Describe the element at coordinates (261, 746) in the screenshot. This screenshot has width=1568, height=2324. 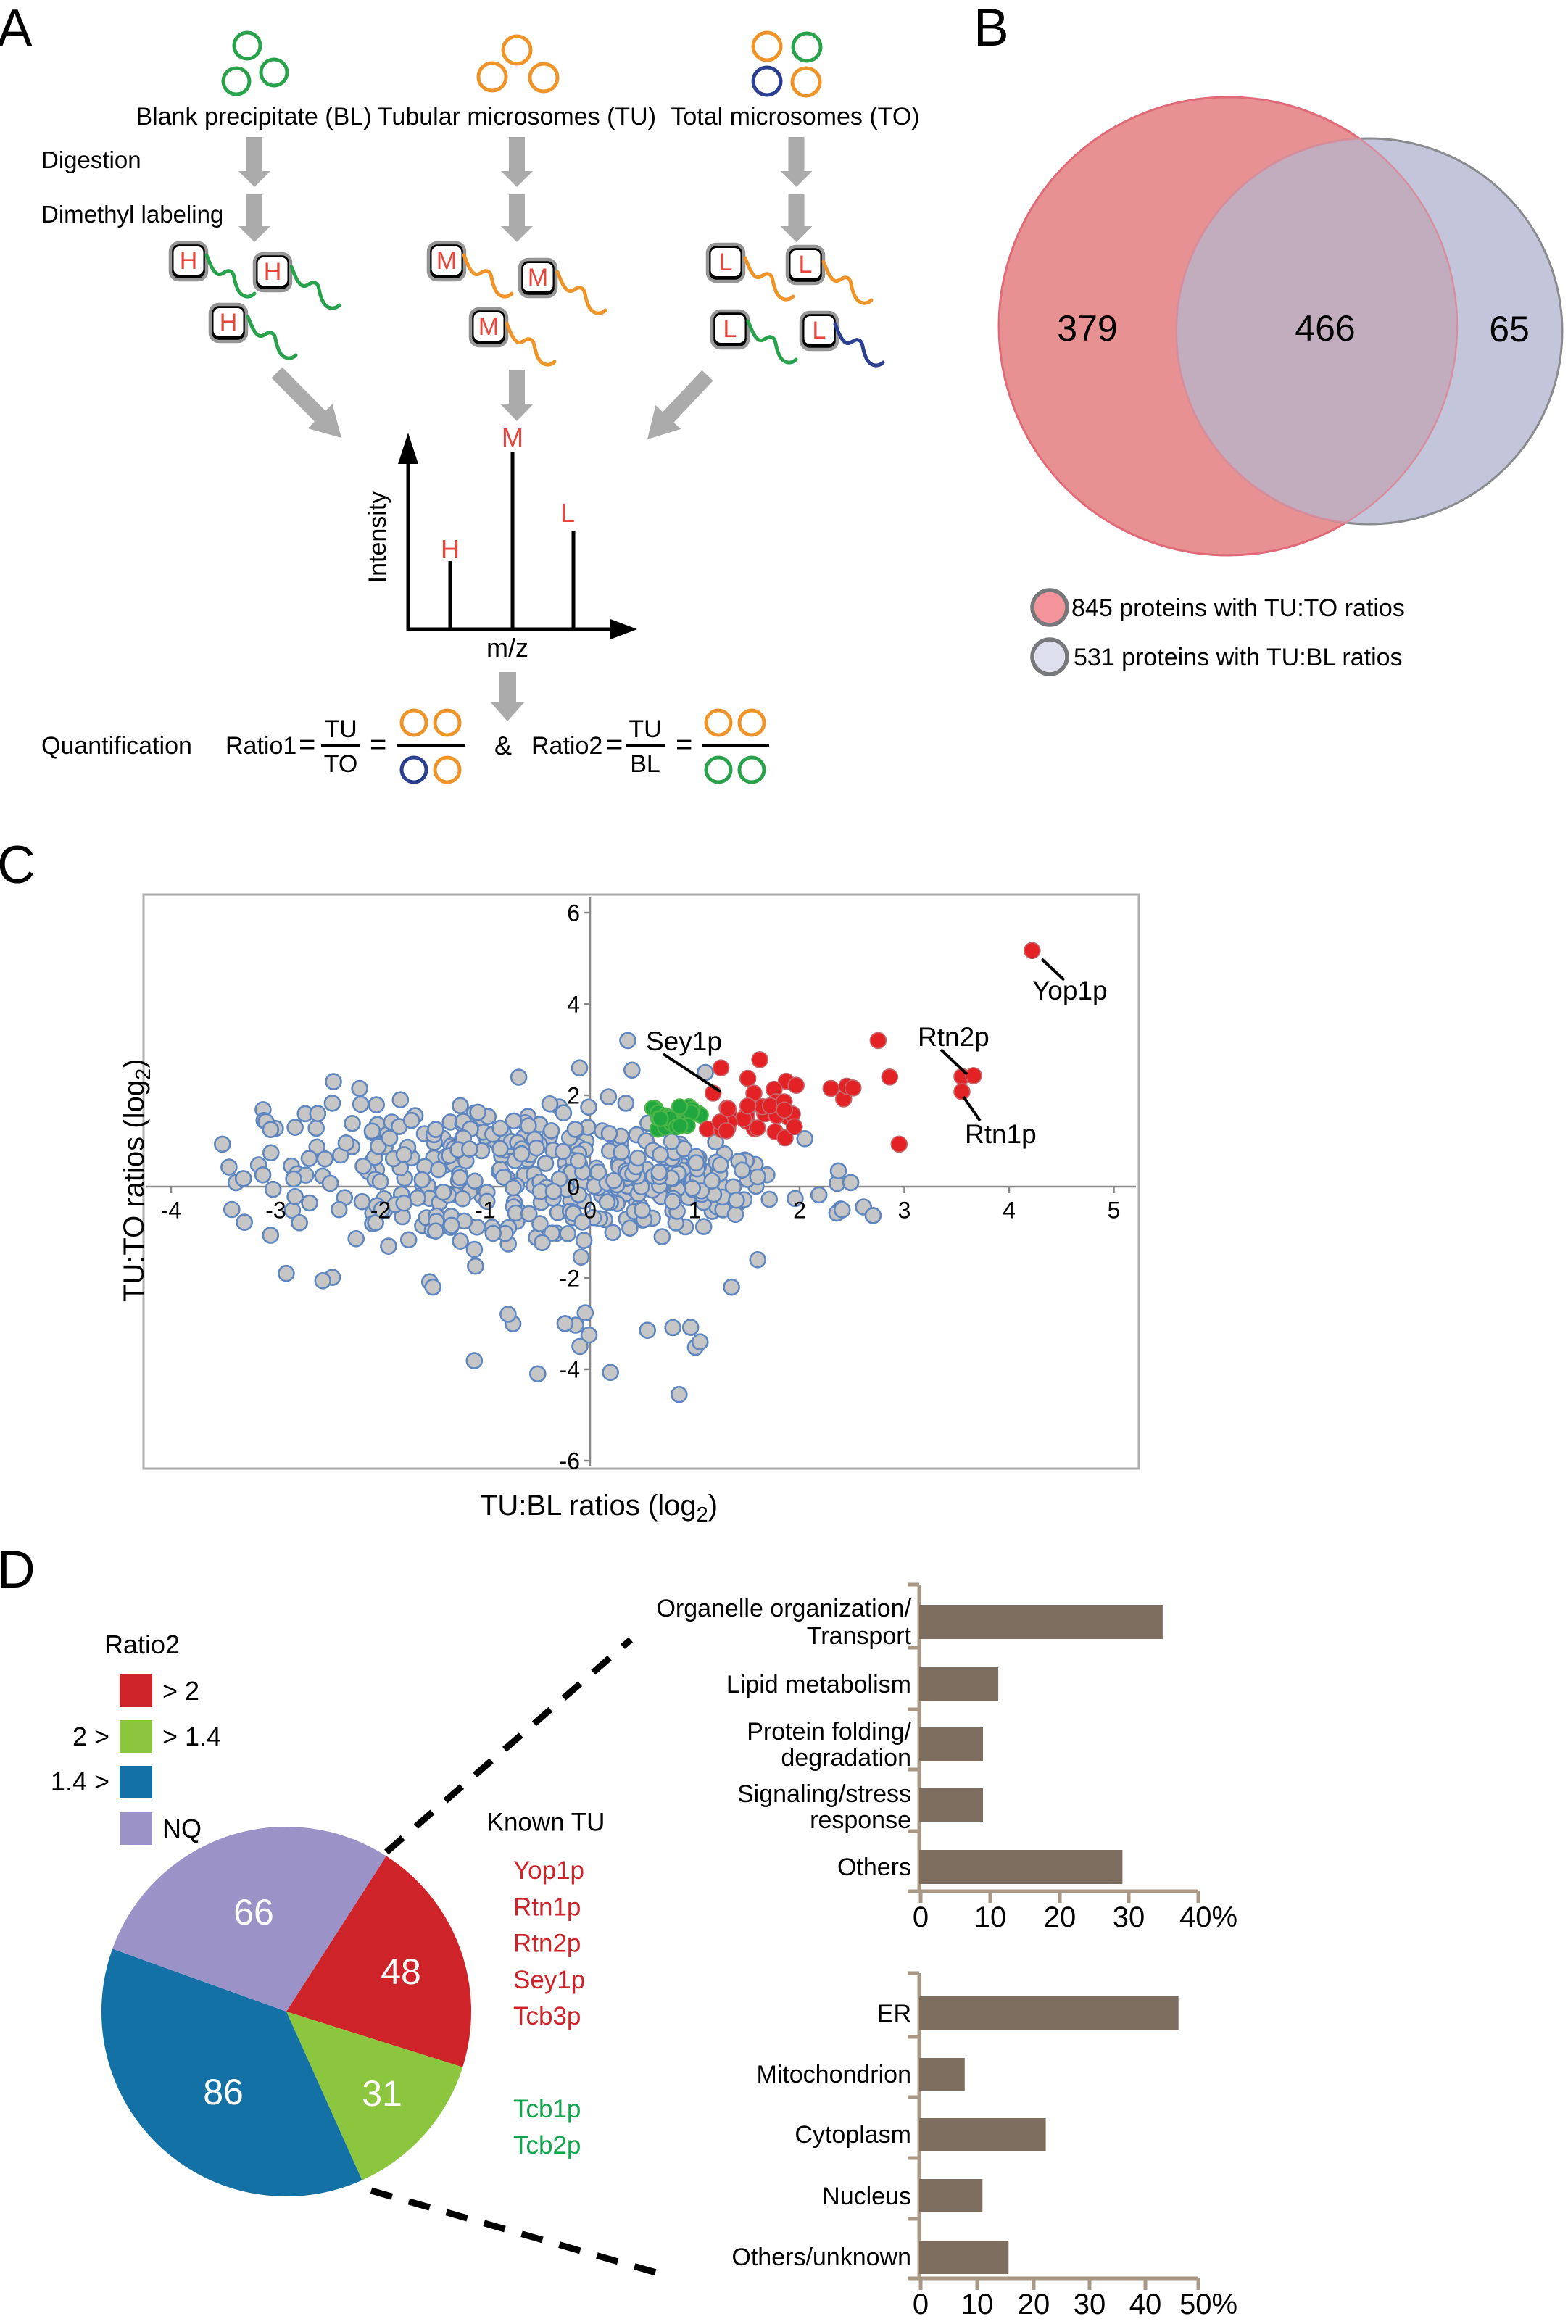
I see `svg-text: Ratio1` at that location.